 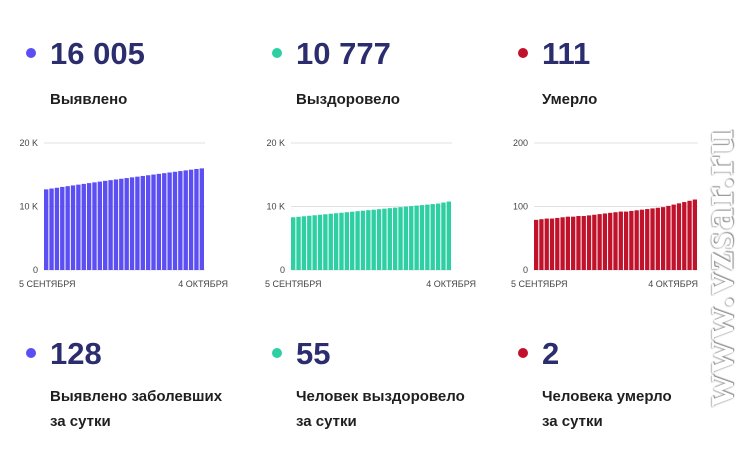 I want to click on detected-total-value: 16 005, so click(x=97, y=53).